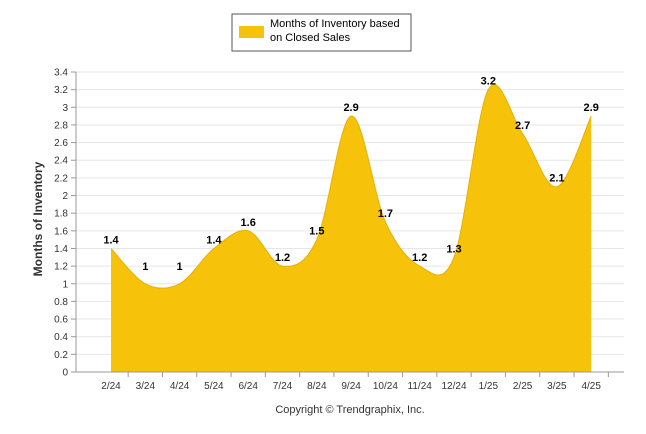 This screenshot has height=434, width=646. What do you see at coordinates (65, 373) in the screenshot?
I see `y-tick-label: 0` at bounding box center [65, 373].